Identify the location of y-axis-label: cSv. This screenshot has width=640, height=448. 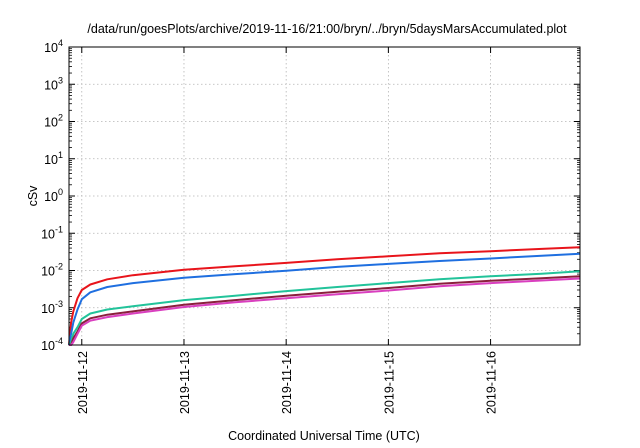
(33, 196).